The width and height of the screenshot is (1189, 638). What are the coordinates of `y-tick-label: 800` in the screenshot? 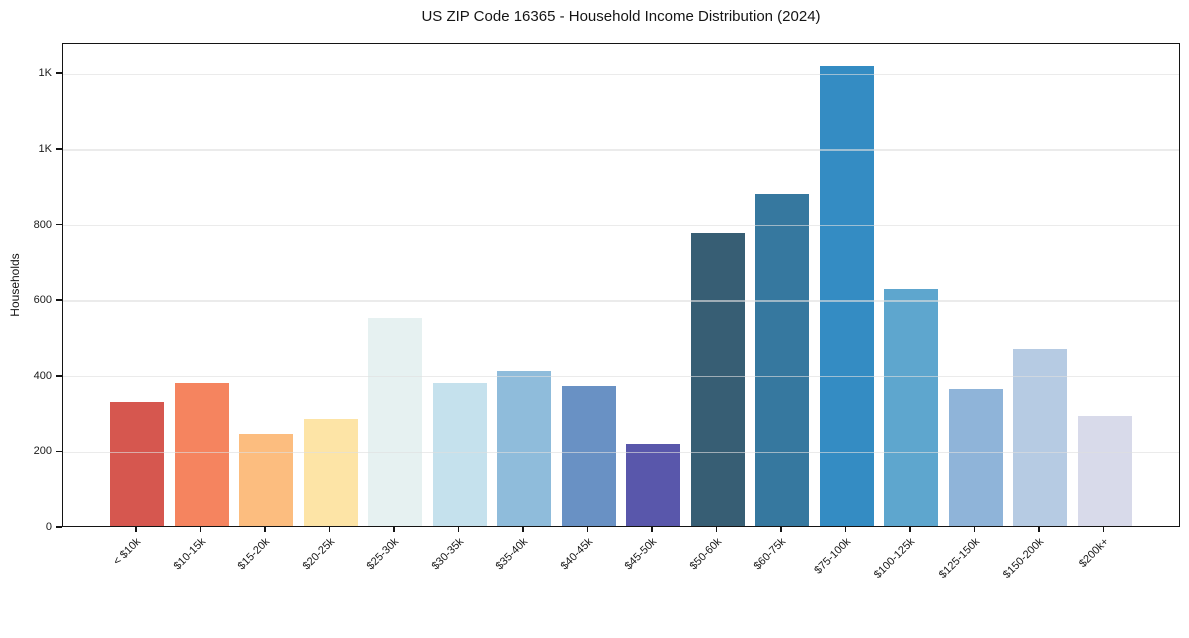 It's located at (42, 224).